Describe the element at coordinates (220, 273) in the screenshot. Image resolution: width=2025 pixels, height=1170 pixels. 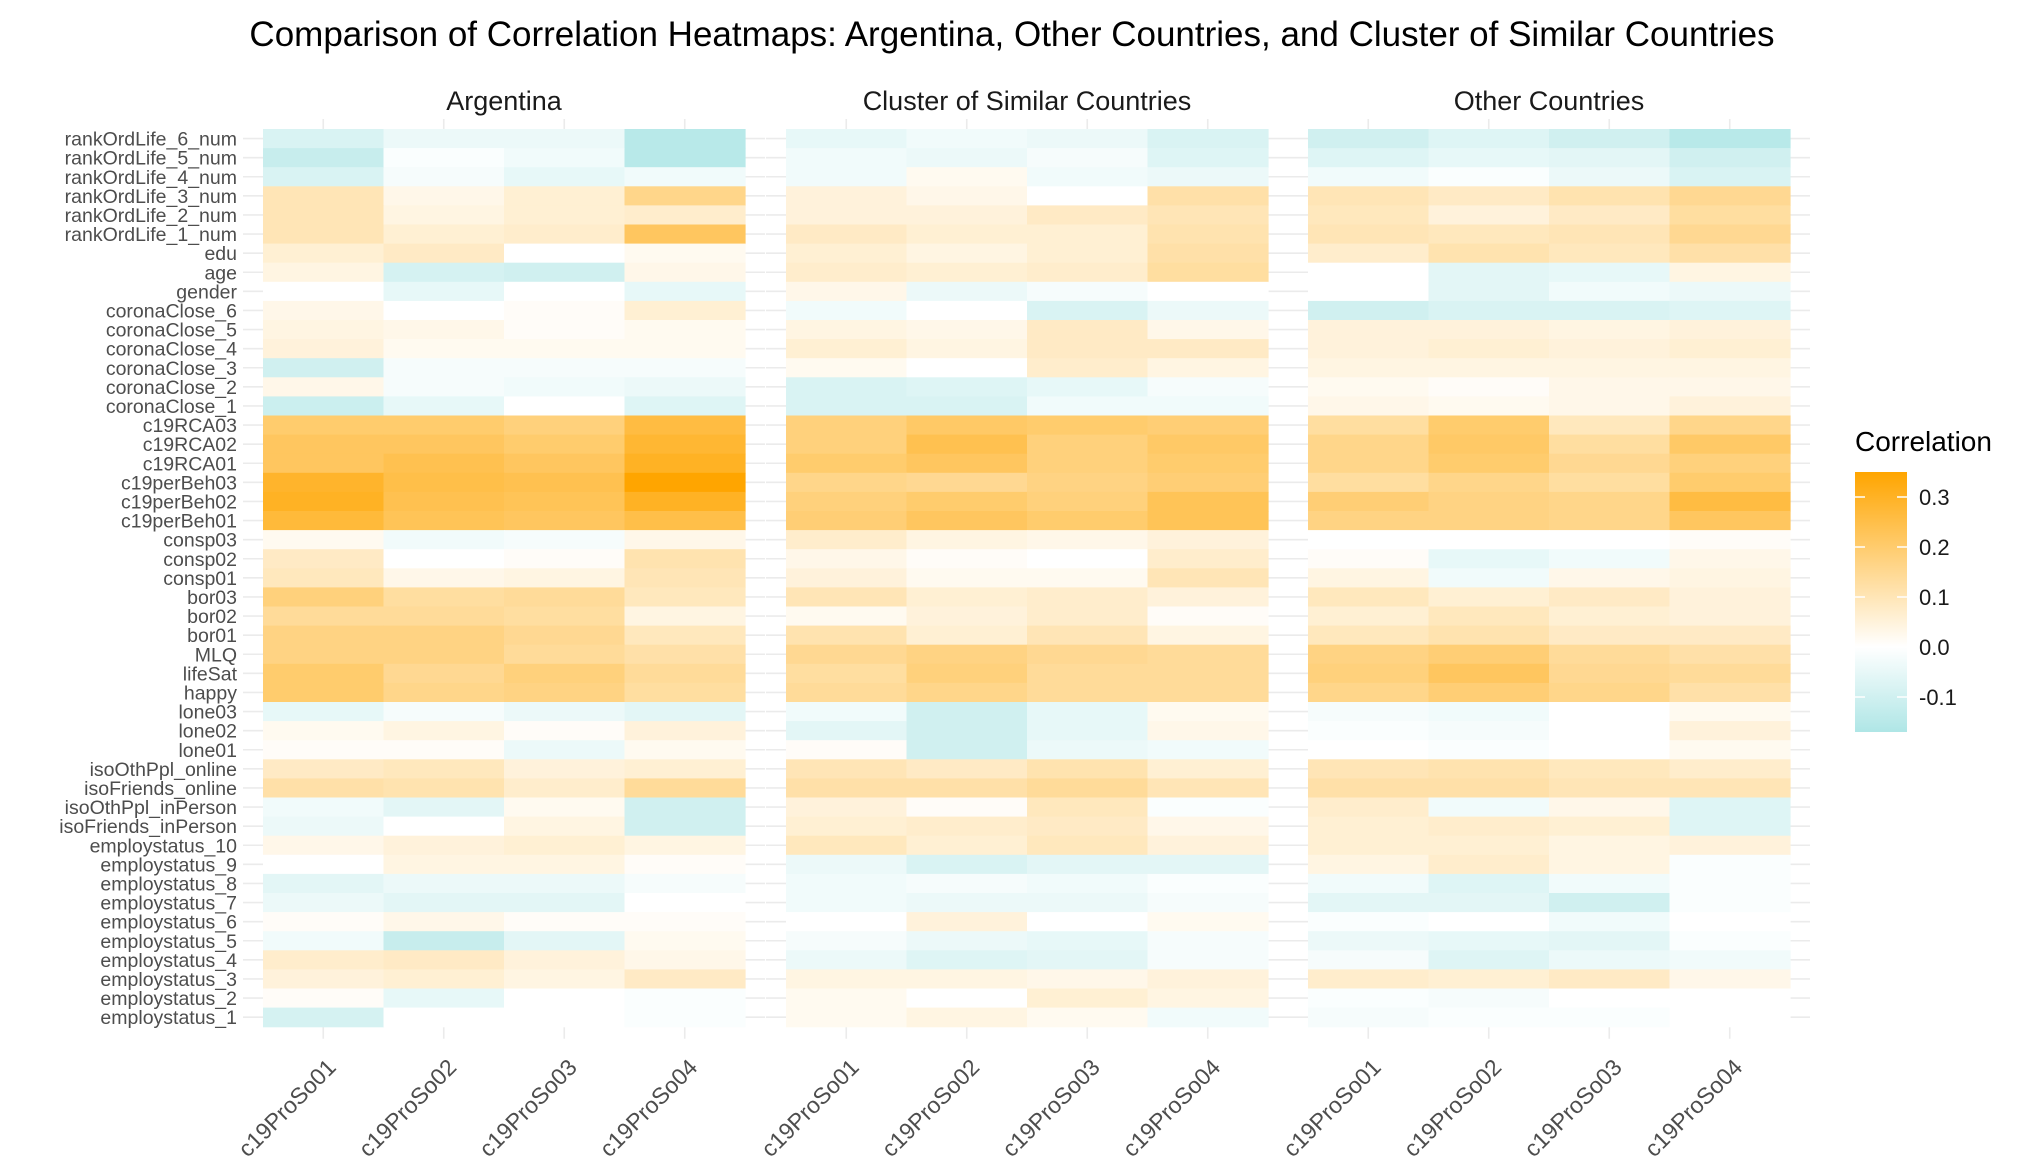
I see `y-tick-label: age` at that location.